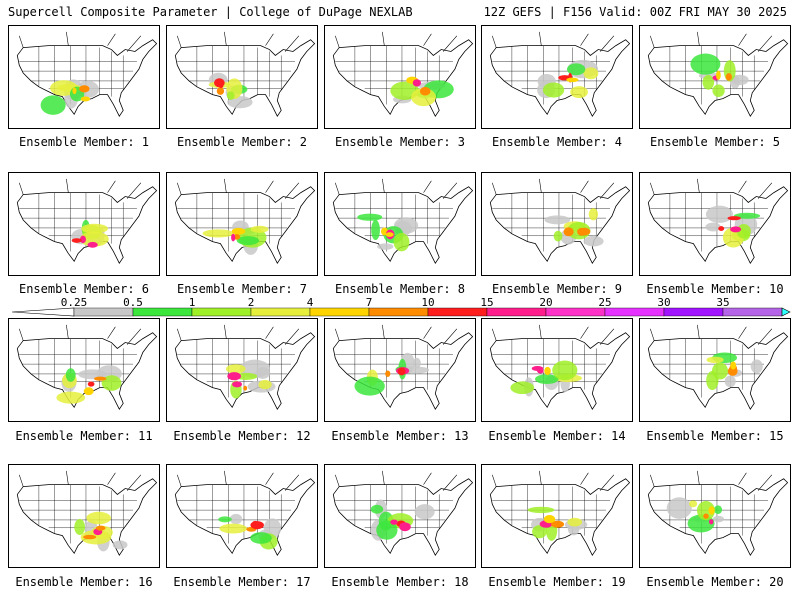 The height and width of the screenshot is (600, 800). I want to click on colorbar-tick-label: 35, so click(722, 302).